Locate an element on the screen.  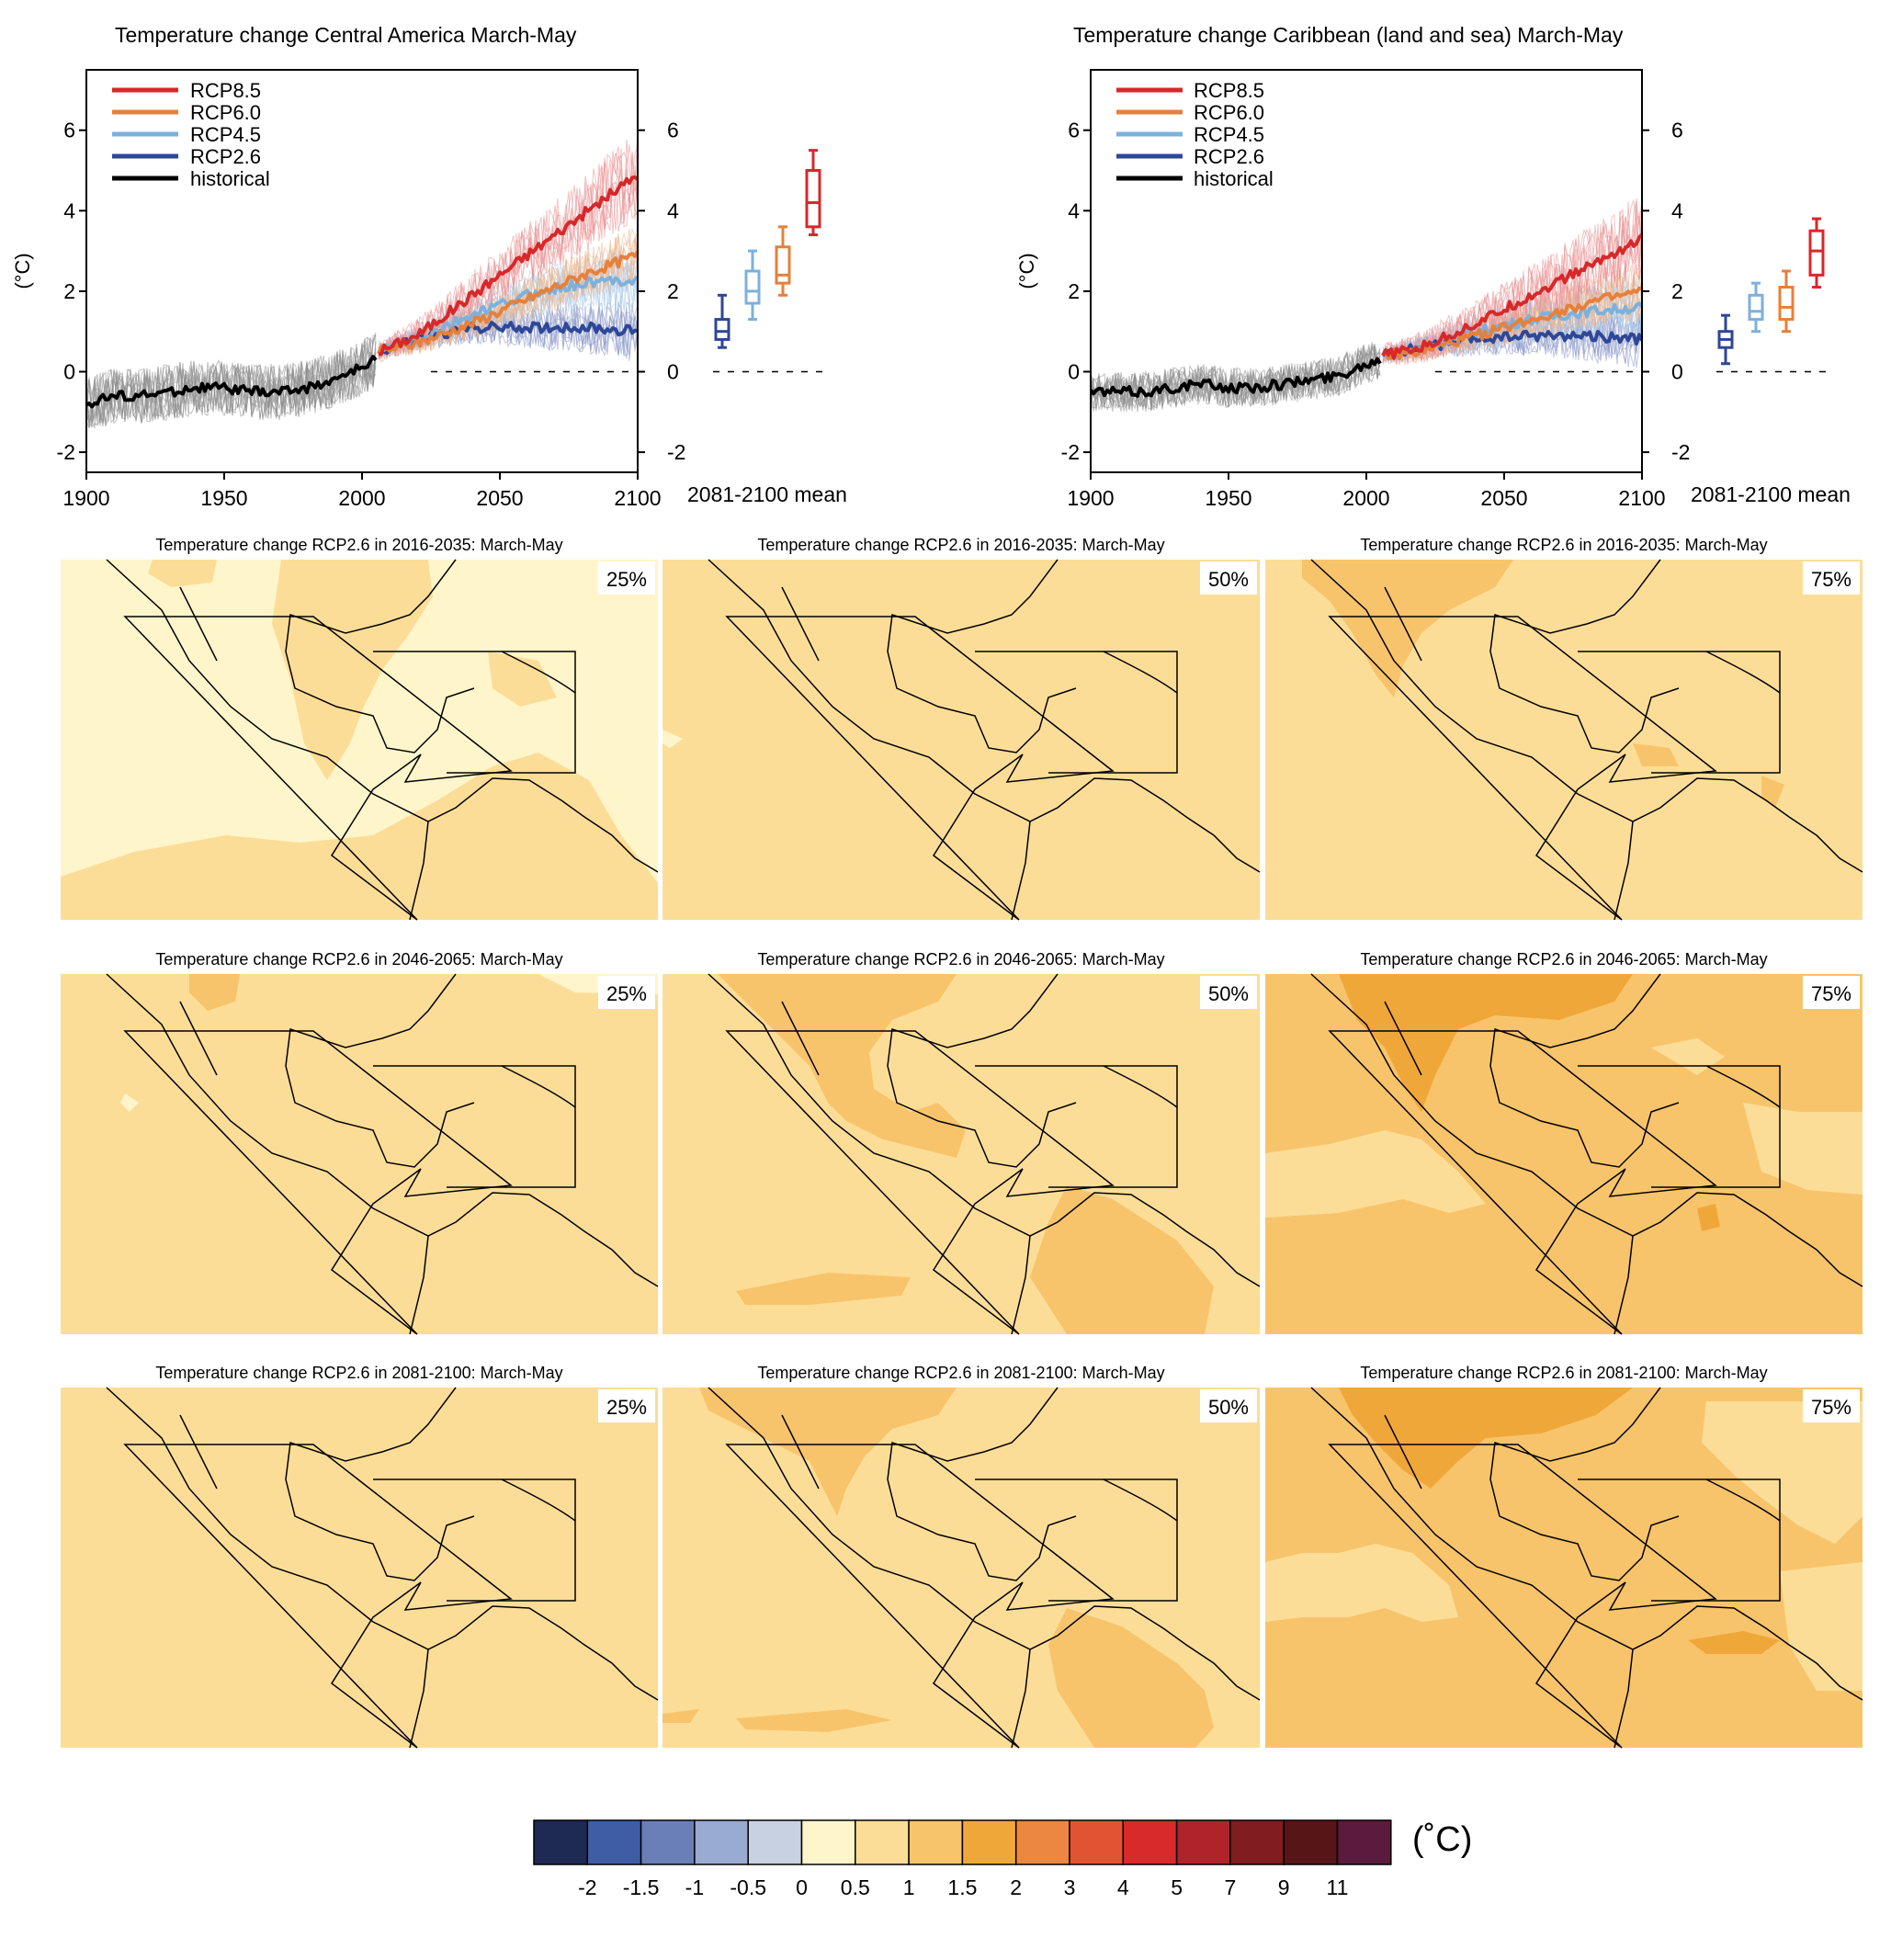
map-panel-r2-p50: 50% is located at coordinates (962, 1154).